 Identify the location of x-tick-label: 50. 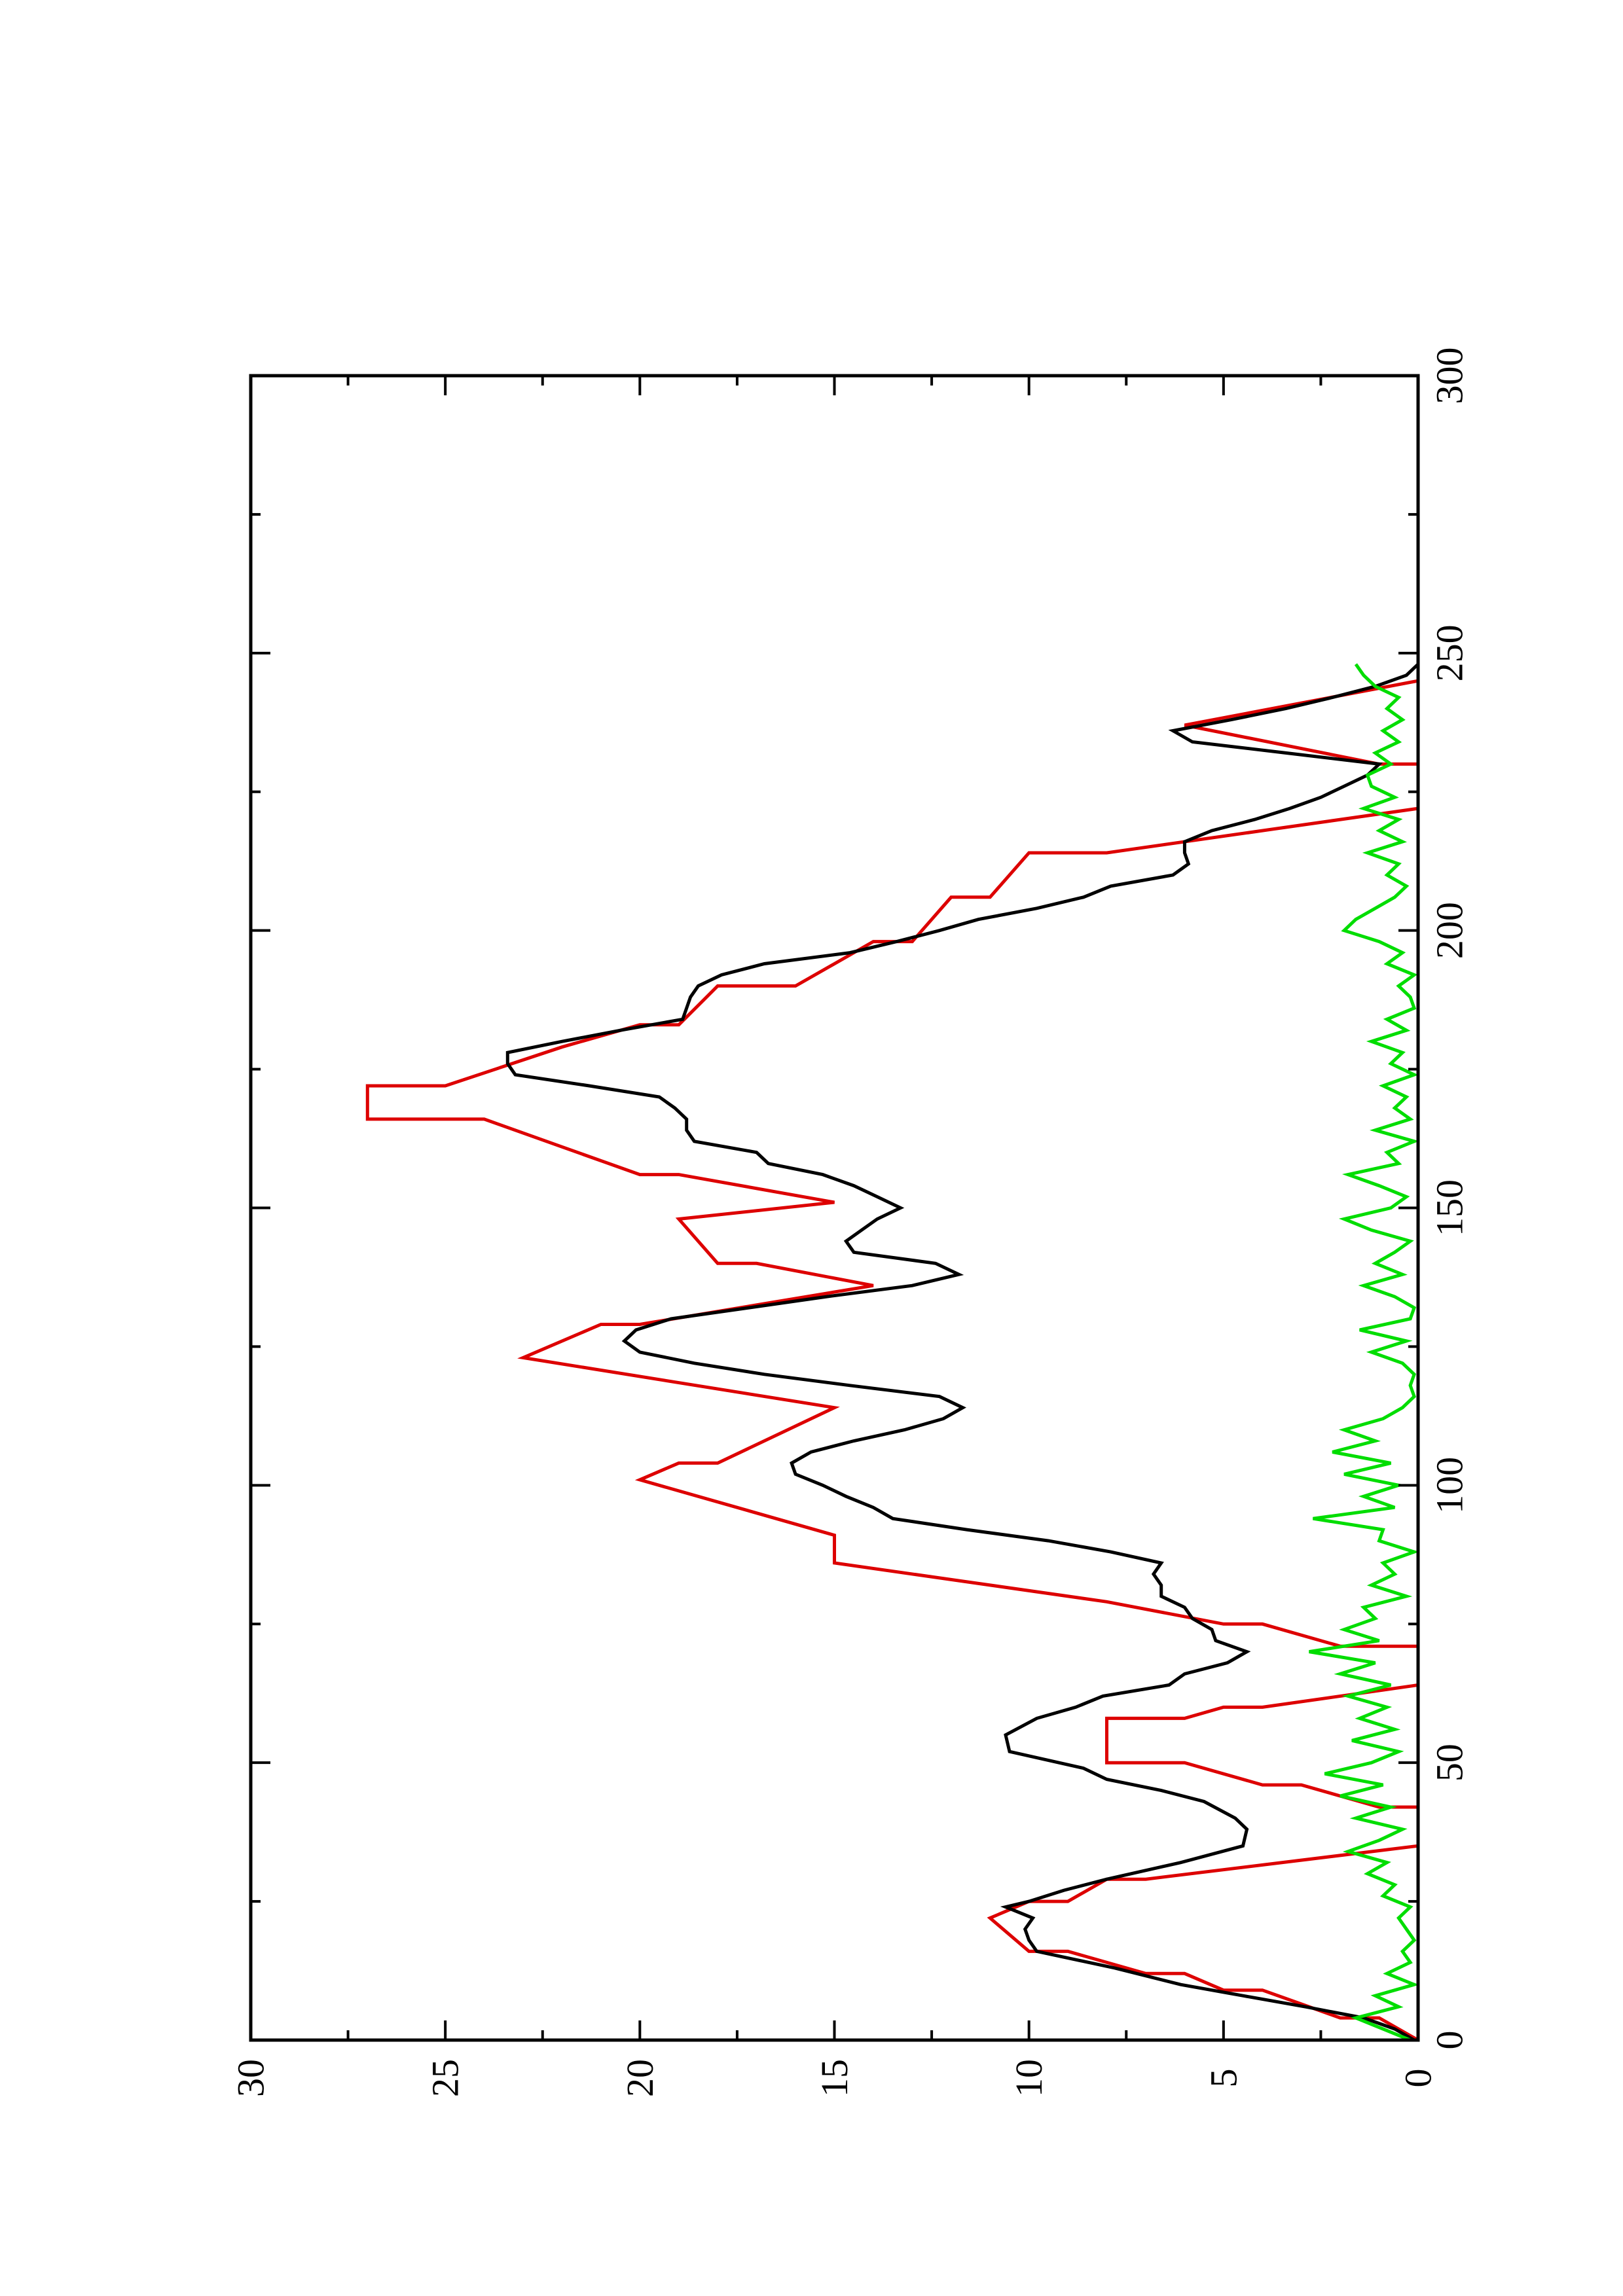
(1450, 1763).